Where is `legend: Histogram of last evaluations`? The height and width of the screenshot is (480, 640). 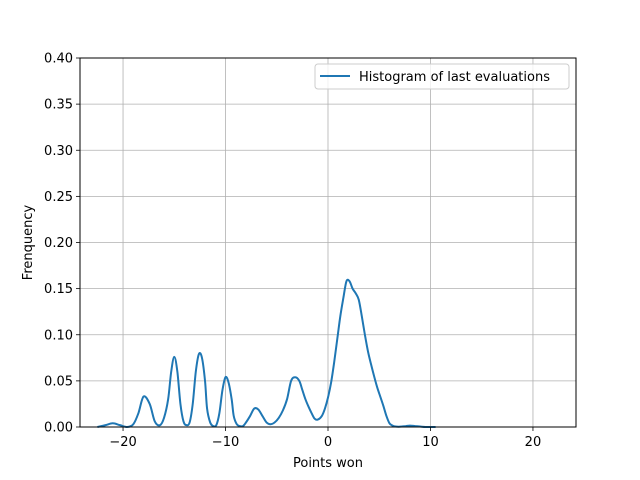 legend: Histogram of last evaluations is located at coordinates (442, 76).